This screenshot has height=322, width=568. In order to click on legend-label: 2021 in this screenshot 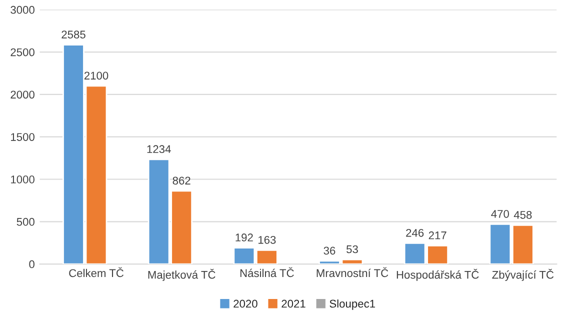, I will do `click(294, 304)`.